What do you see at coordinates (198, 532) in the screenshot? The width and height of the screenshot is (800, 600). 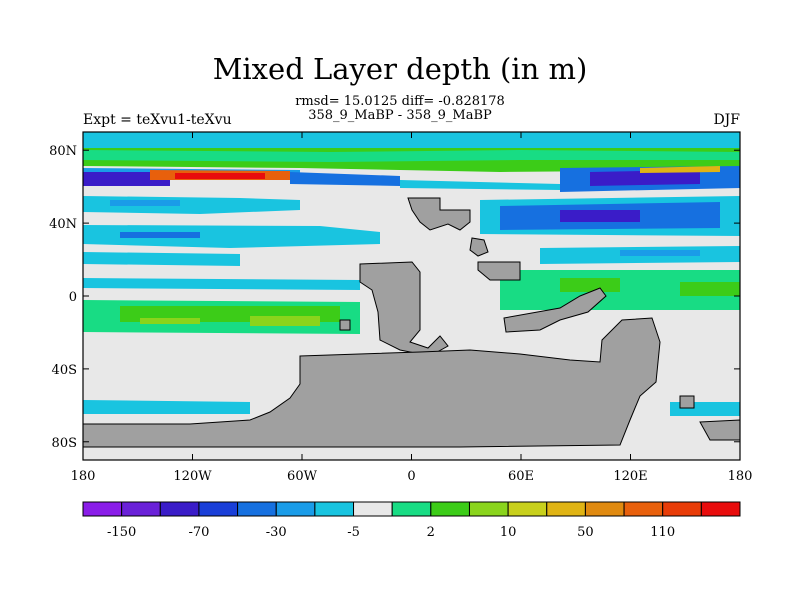 I see `colorbar-label: -70` at bounding box center [198, 532].